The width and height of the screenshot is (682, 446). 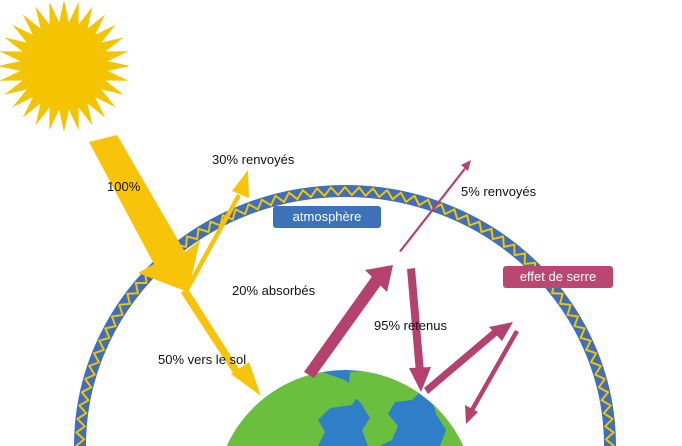 What do you see at coordinates (291, 409) in the screenshot?
I see `earth-land-west` at bounding box center [291, 409].